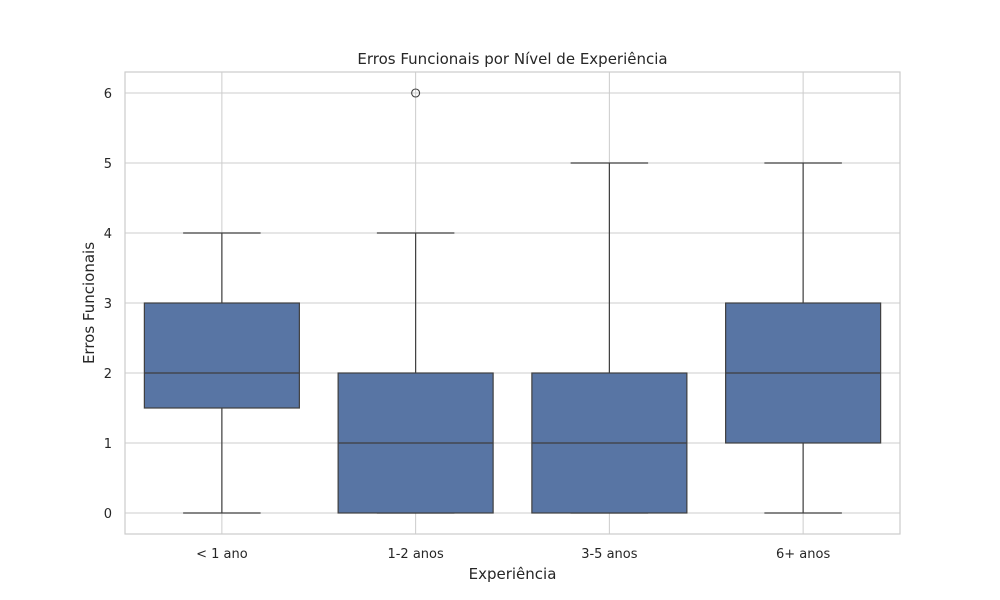  What do you see at coordinates (108, 234) in the screenshot?
I see `y-tick-label: 4` at bounding box center [108, 234].